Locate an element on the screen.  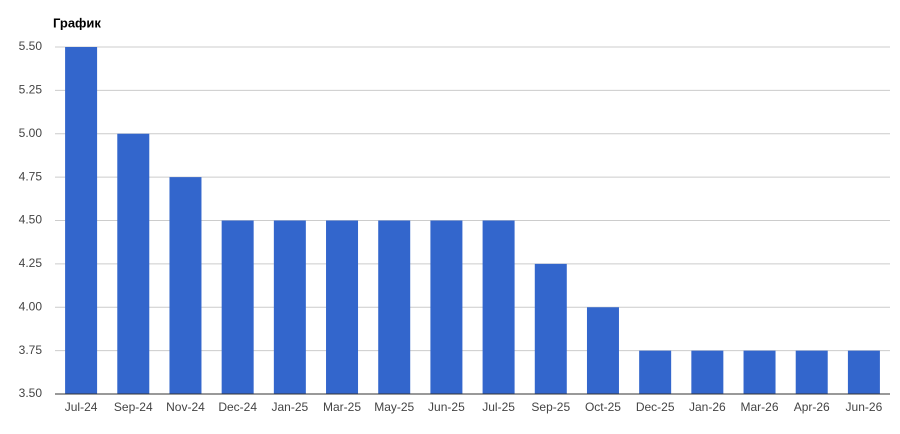
x-tick-label: Jul-25 is located at coordinates (498, 407).